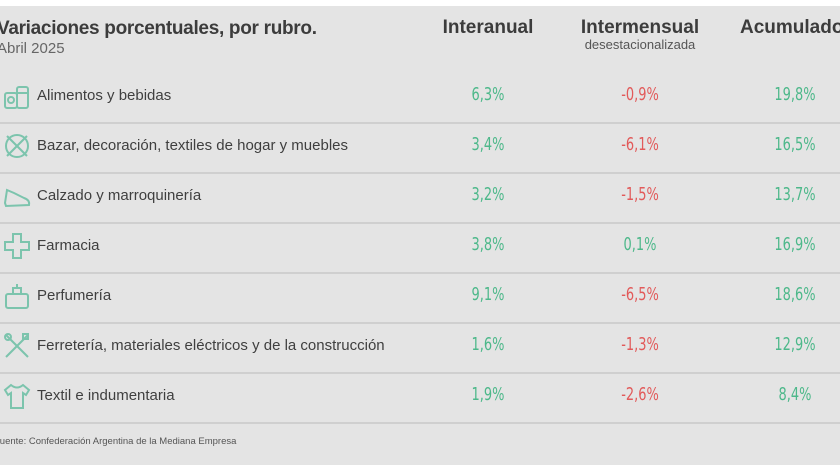 This screenshot has width=840, height=473. Describe the element at coordinates (420, 248) in the screenshot. I see `table-row: Farmacia 3,8% 0,1% 16,9%` at that location.